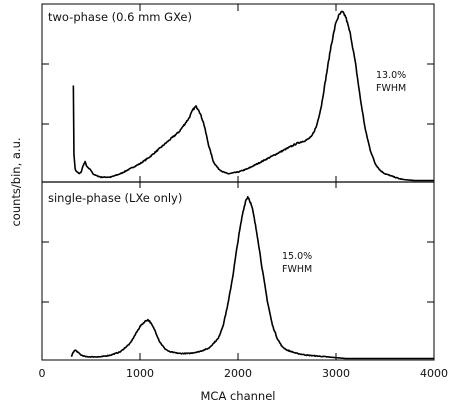  Describe the element at coordinates (42, 373) in the screenshot. I see `x-tick-label: 0` at that location.